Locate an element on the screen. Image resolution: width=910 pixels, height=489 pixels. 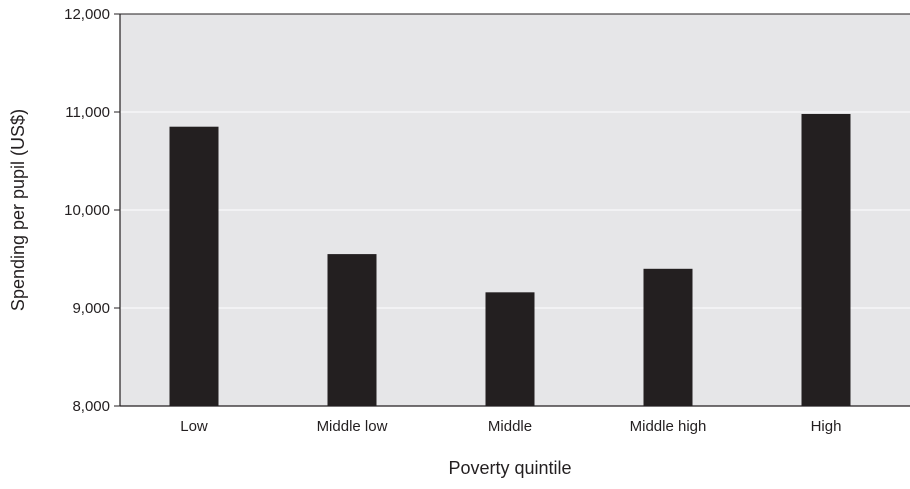
x-axis-title: Poverty quintile is located at coordinates (509, 468).